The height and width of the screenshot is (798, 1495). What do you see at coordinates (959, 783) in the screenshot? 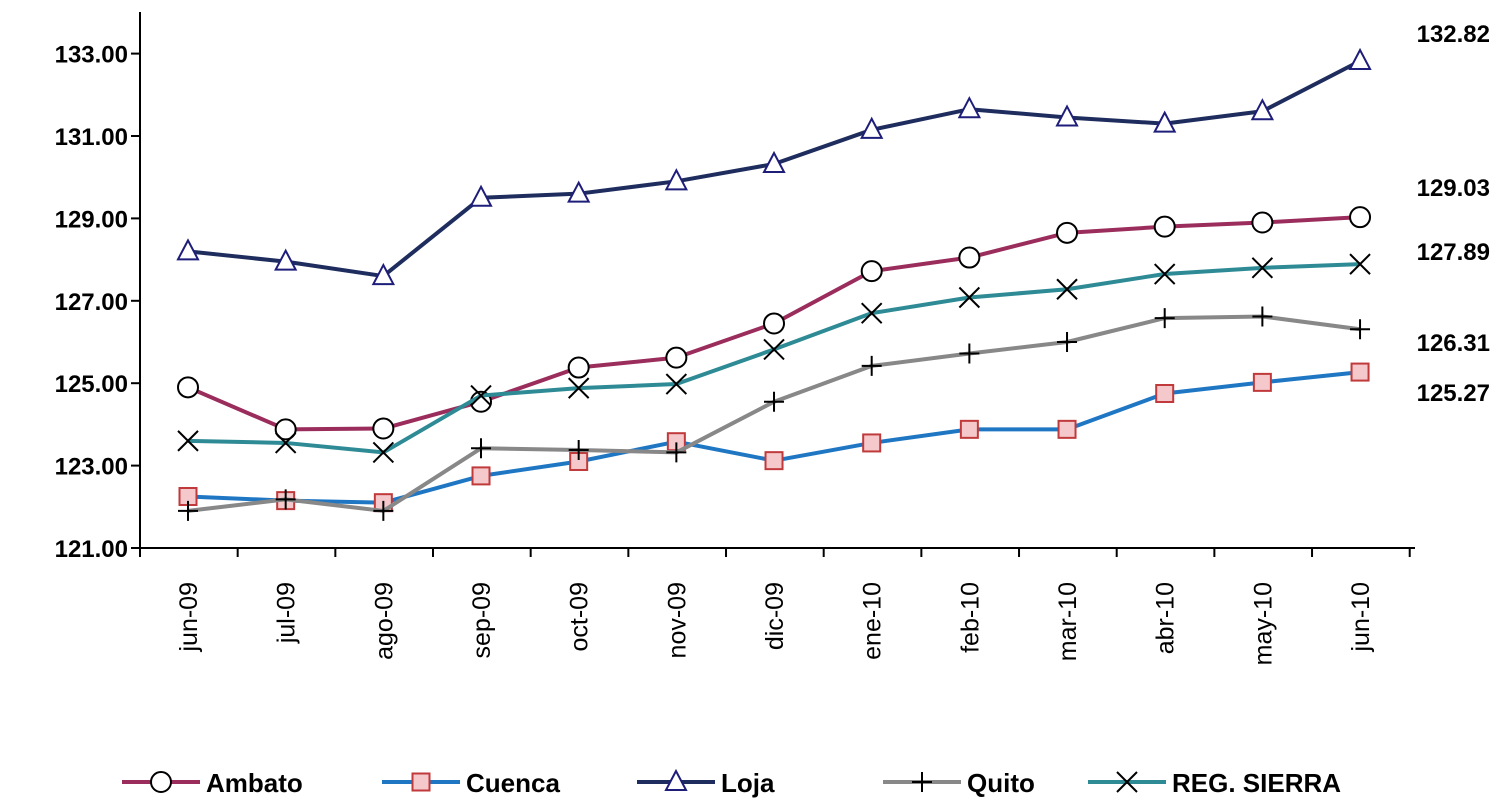
I see `legend-item-quito: Quito` at bounding box center [959, 783].